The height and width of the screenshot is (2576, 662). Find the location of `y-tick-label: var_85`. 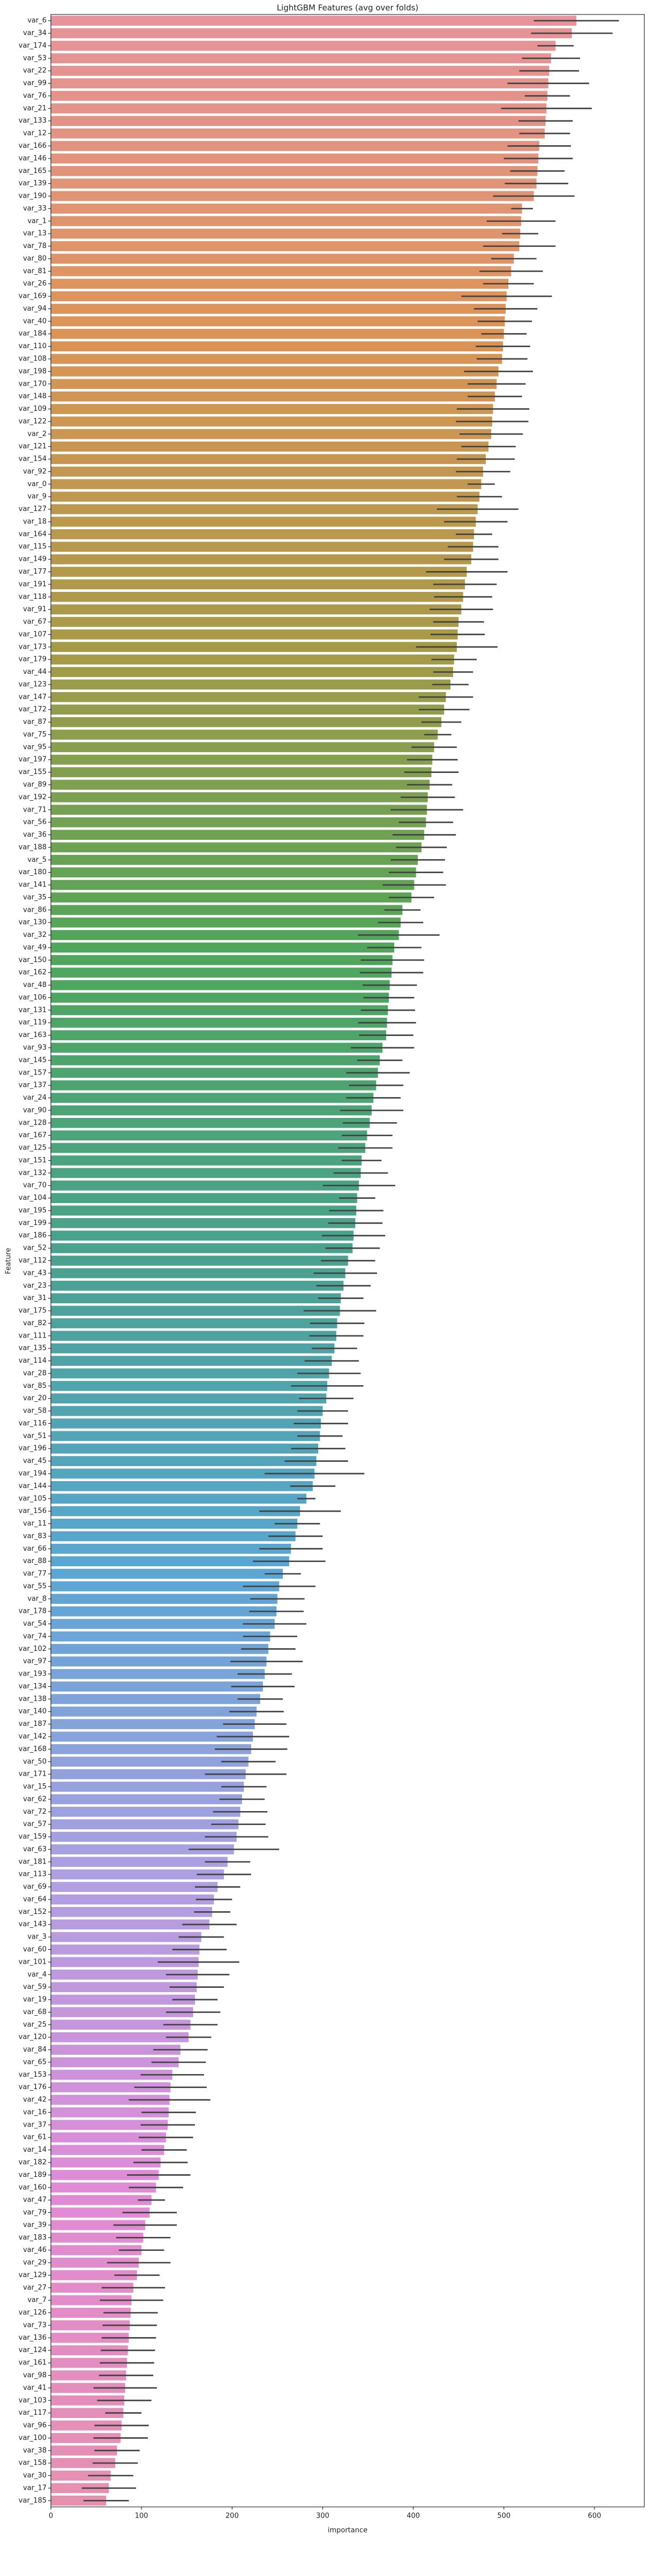

y-tick-label: var_85 is located at coordinates (35, 1386).